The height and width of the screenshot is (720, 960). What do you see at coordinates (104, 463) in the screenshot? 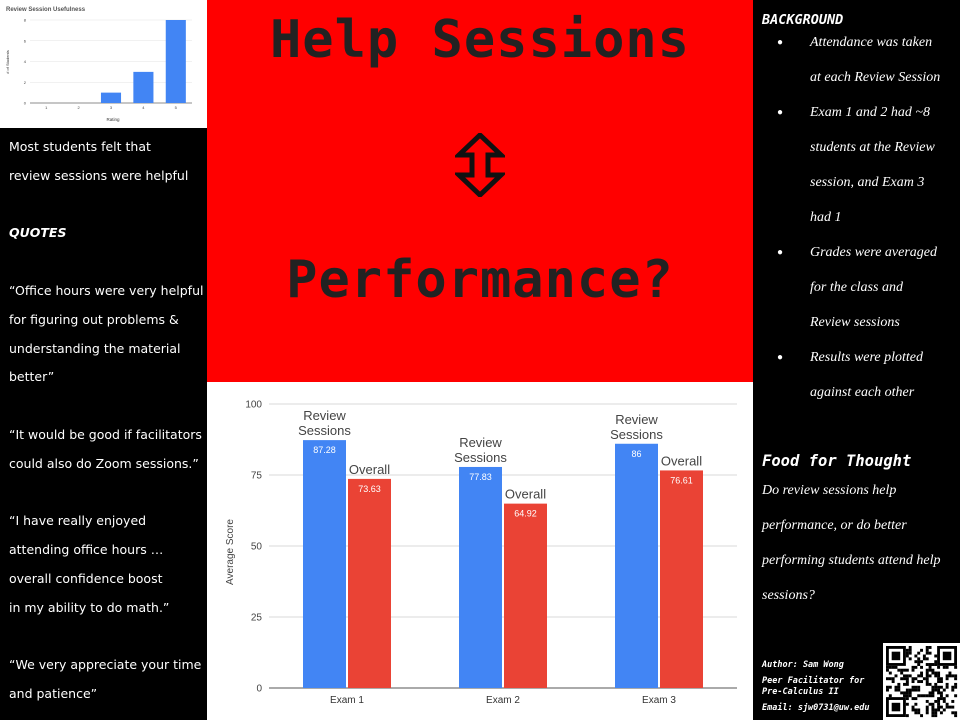
I see `quote-2-line-2: could also do Zoom sessions.”` at bounding box center [104, 463].